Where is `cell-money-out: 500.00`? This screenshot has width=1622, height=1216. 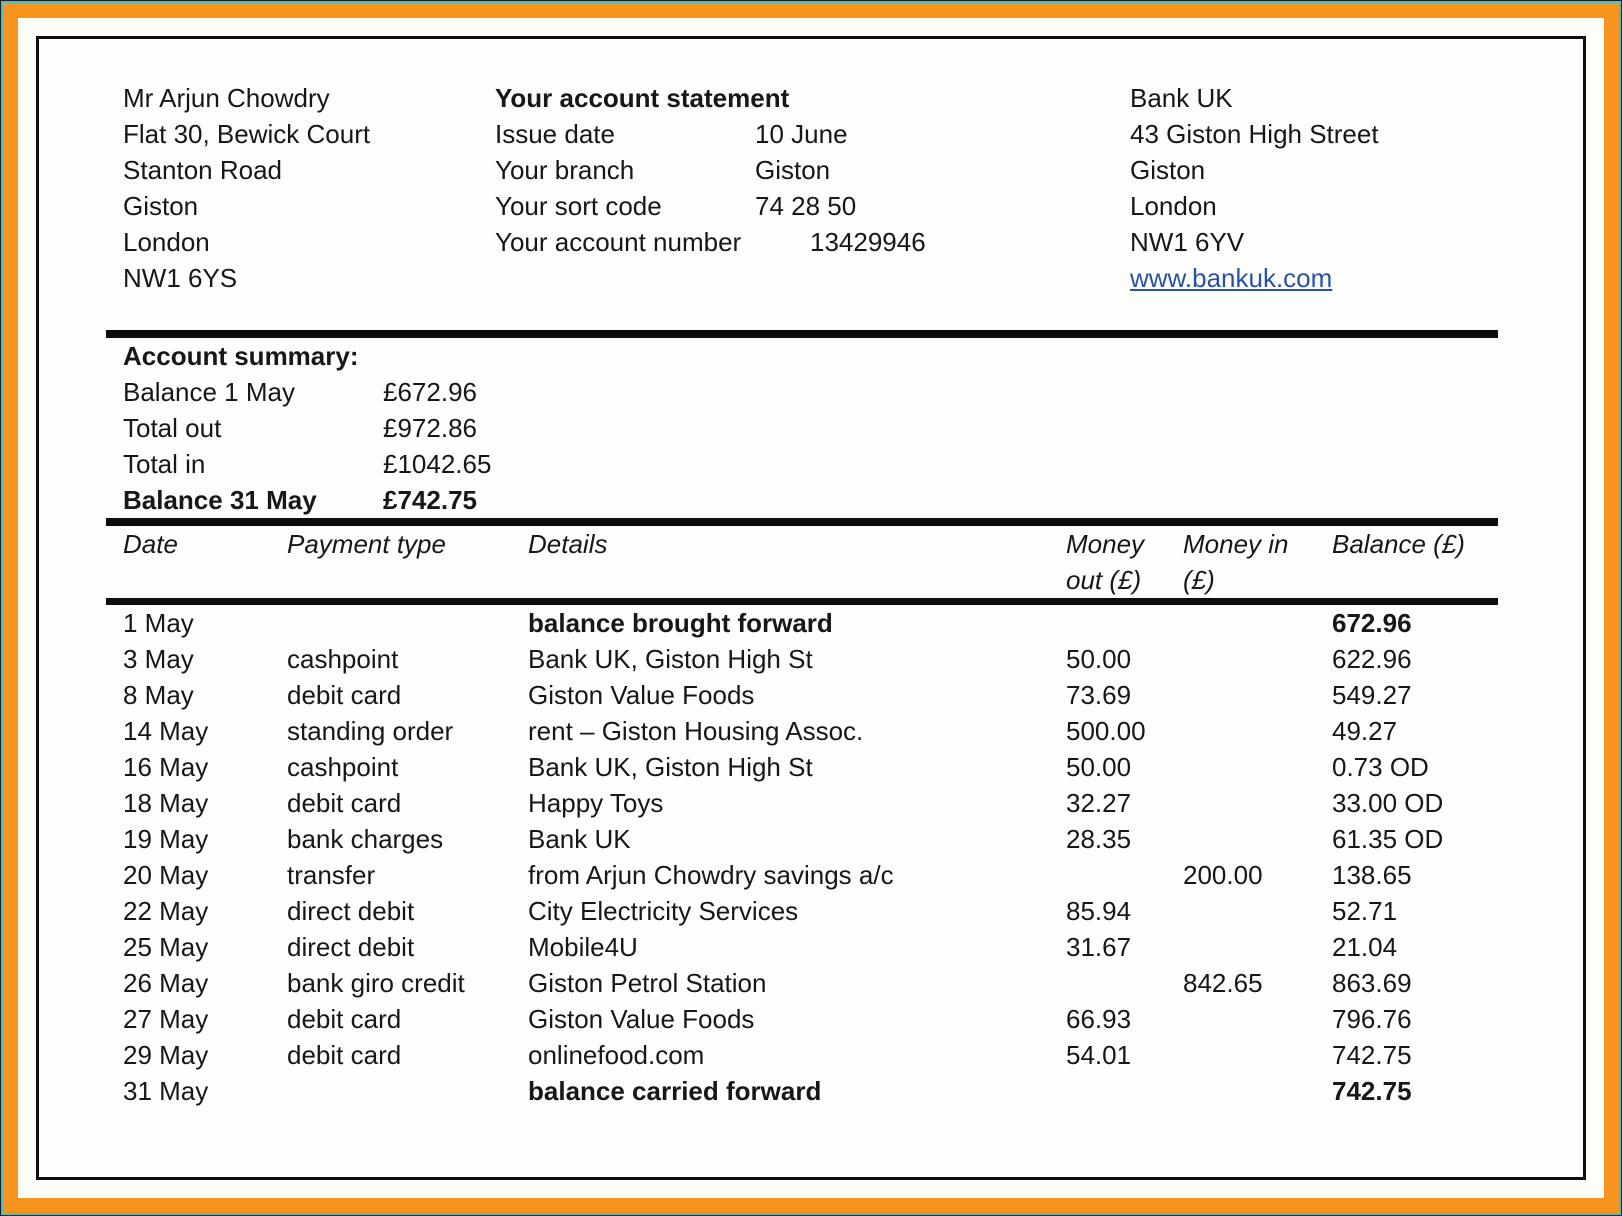
cell-money-out: 500.00 is located at coordinates (1106, 731).